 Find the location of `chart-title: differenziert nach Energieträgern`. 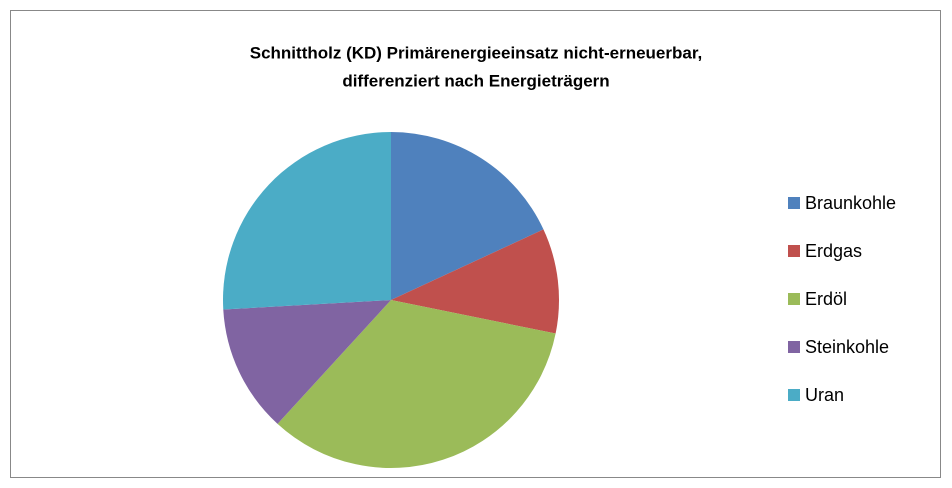

chart-title: differenziert nach Energieträgern is located at coordinates (475, 80).